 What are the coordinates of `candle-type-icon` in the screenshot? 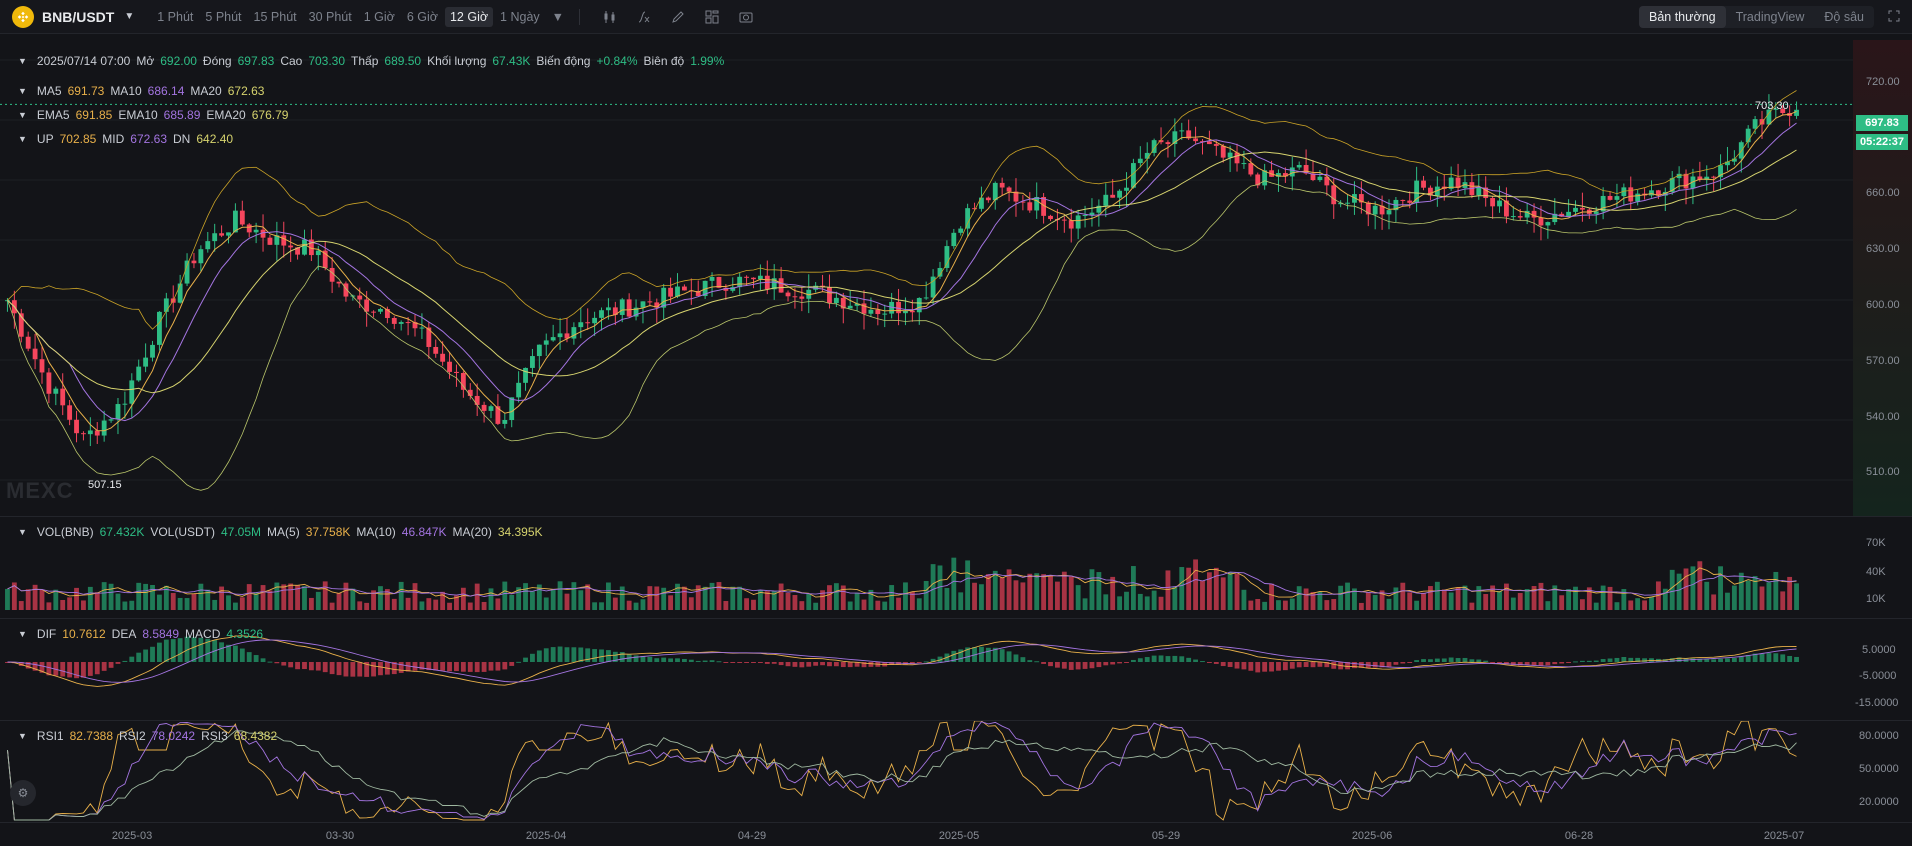 It's located at (610, 17).